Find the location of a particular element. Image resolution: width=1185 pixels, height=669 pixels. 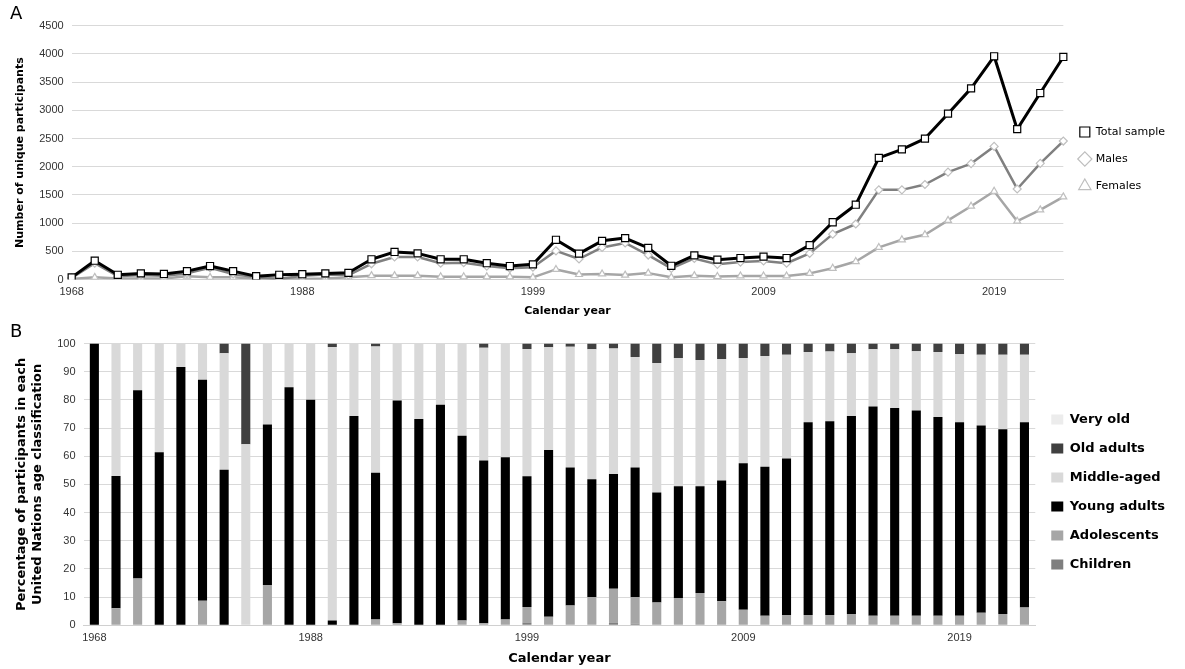

y-axis-title: Percentage of participants in each United Nations age classification is located at coordinates (28, 484).